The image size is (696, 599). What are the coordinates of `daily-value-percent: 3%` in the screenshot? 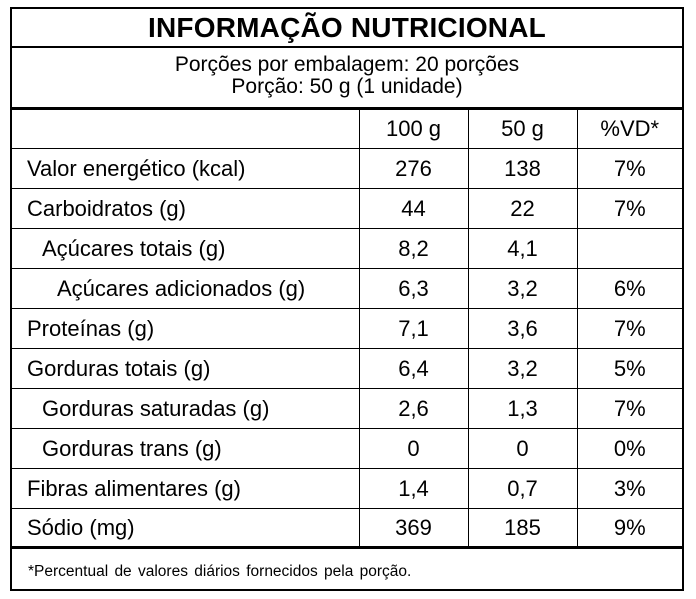 It's located at (629, 488).